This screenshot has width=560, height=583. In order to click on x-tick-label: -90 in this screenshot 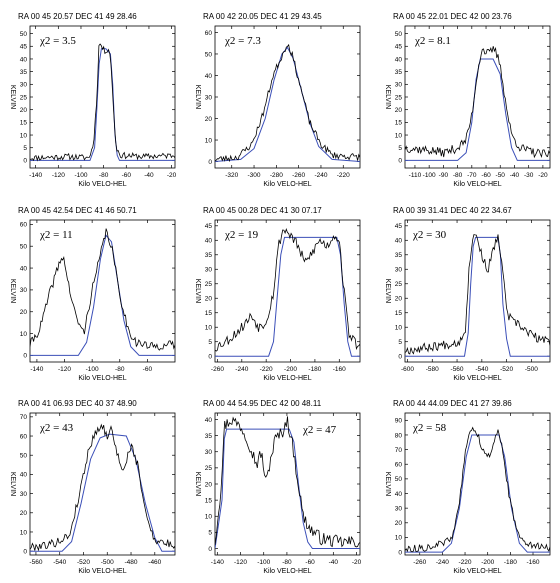, I will do `click(444, 175)`.